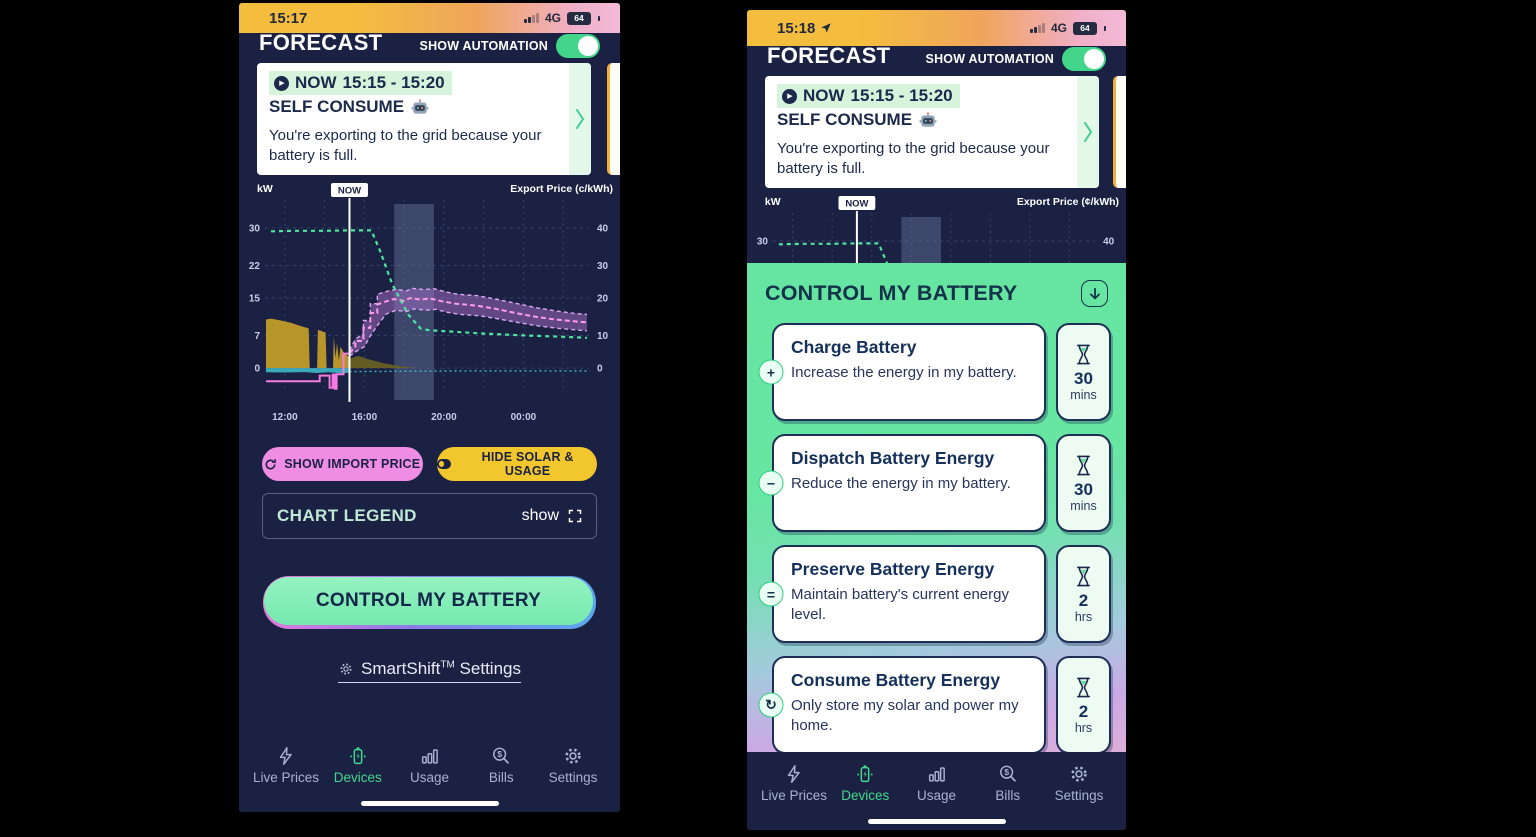  I want to click on hourglass-icon, so click(1083, 687).